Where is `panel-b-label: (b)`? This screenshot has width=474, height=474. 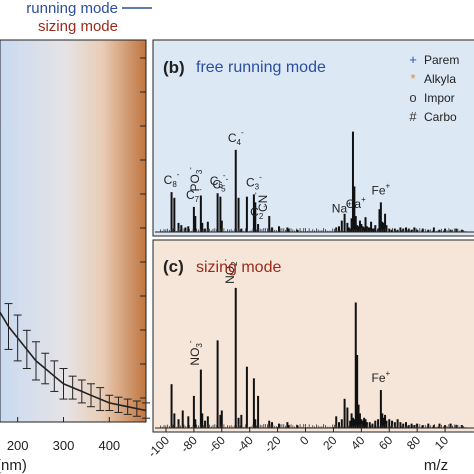
panel-b-label: (b) is located at coordinates (174, 67).